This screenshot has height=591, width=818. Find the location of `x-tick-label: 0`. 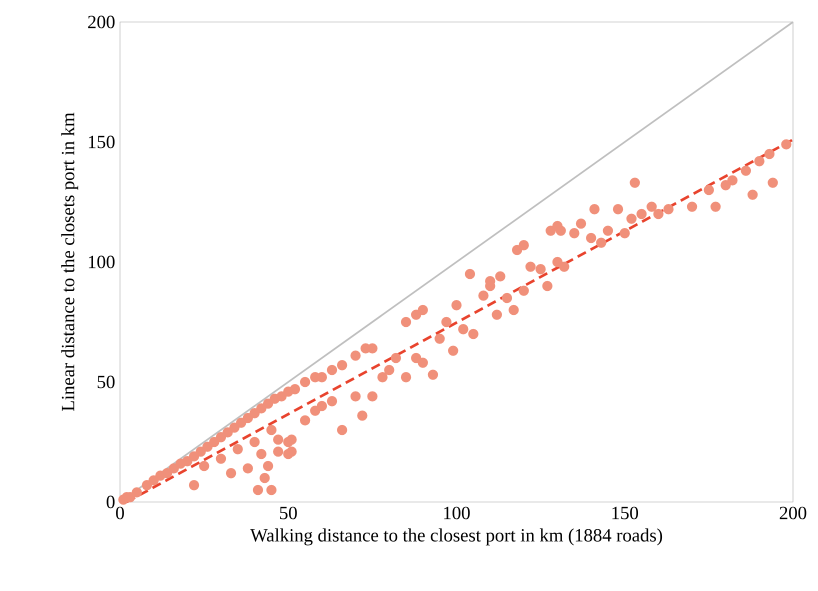

x-tick-label: 0 is located at coordinates (120, 513).